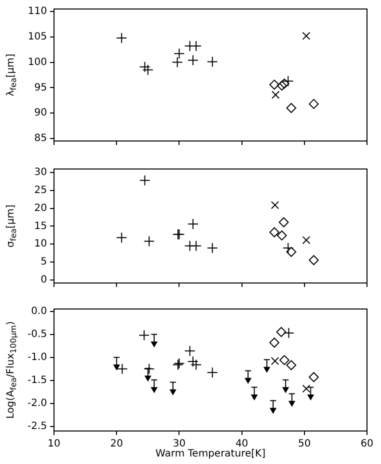 This screenshot has width=381, height=464. What do you see at coordinates (43, 262) in the screenshot?
I see `y-tick-label: 5` at bounding box center [43, 262].